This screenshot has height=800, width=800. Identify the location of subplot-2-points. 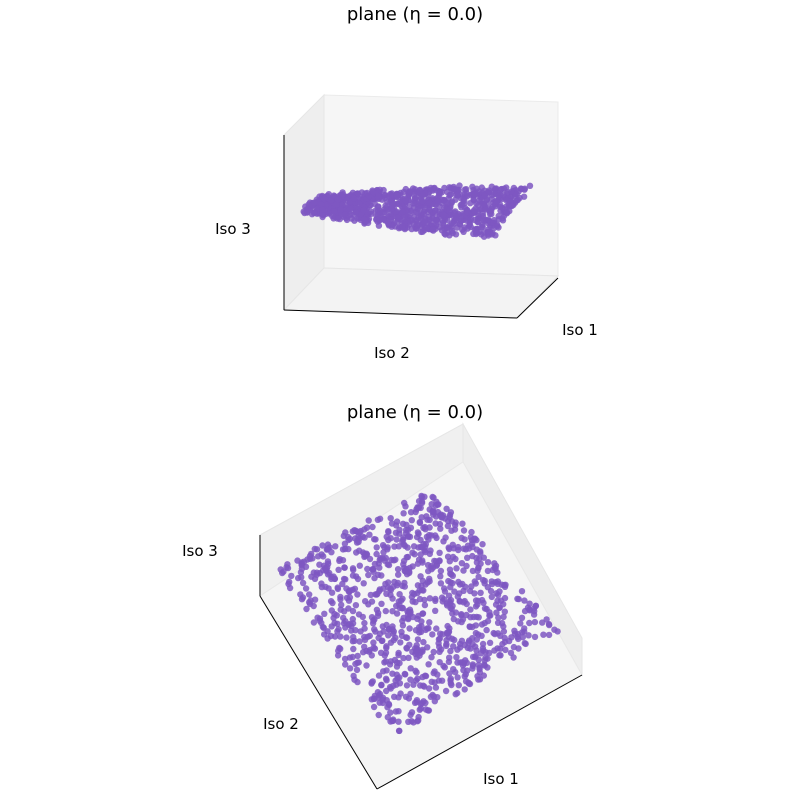
(419, 613).